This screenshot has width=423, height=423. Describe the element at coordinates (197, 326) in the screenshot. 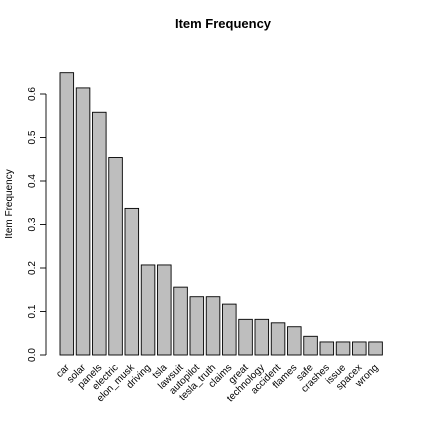

I see `bar-autopilot` at that location.